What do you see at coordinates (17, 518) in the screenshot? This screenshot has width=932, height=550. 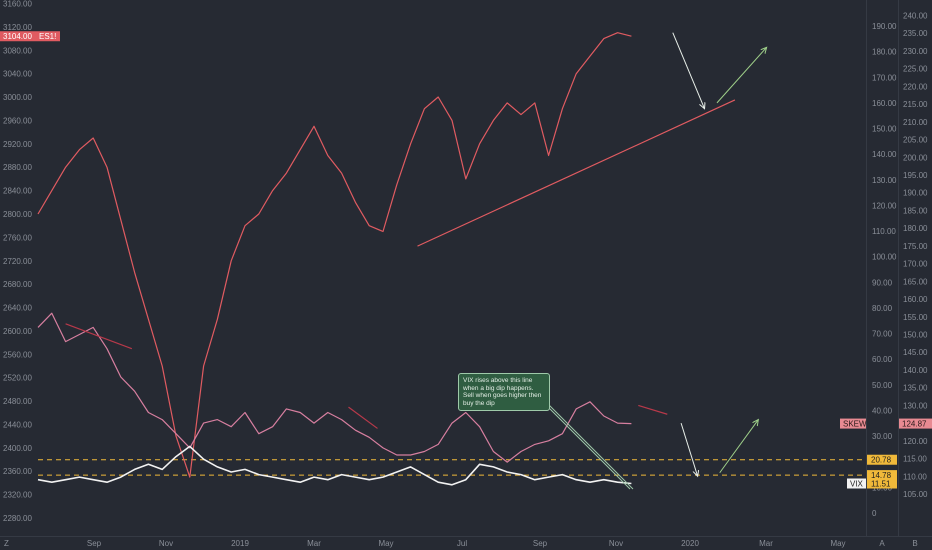 I see `left-tick-label: 2280.00` at bounding box center [17, 518].